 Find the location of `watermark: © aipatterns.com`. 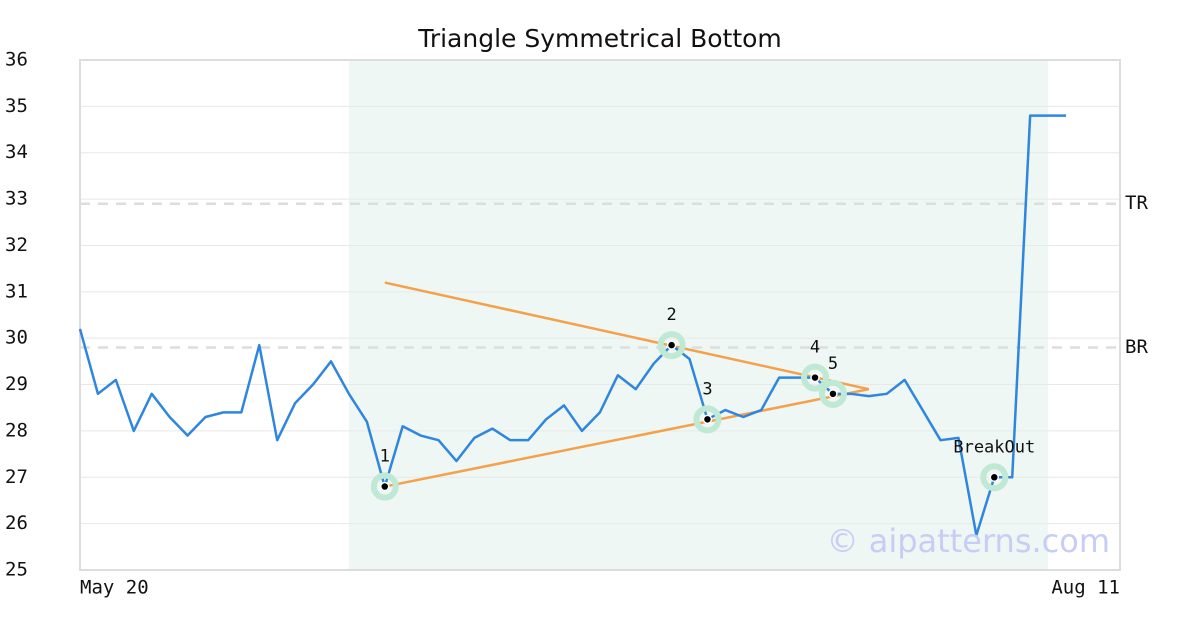

watermark: © aipatterns.com is located at coordinates (968, 541).